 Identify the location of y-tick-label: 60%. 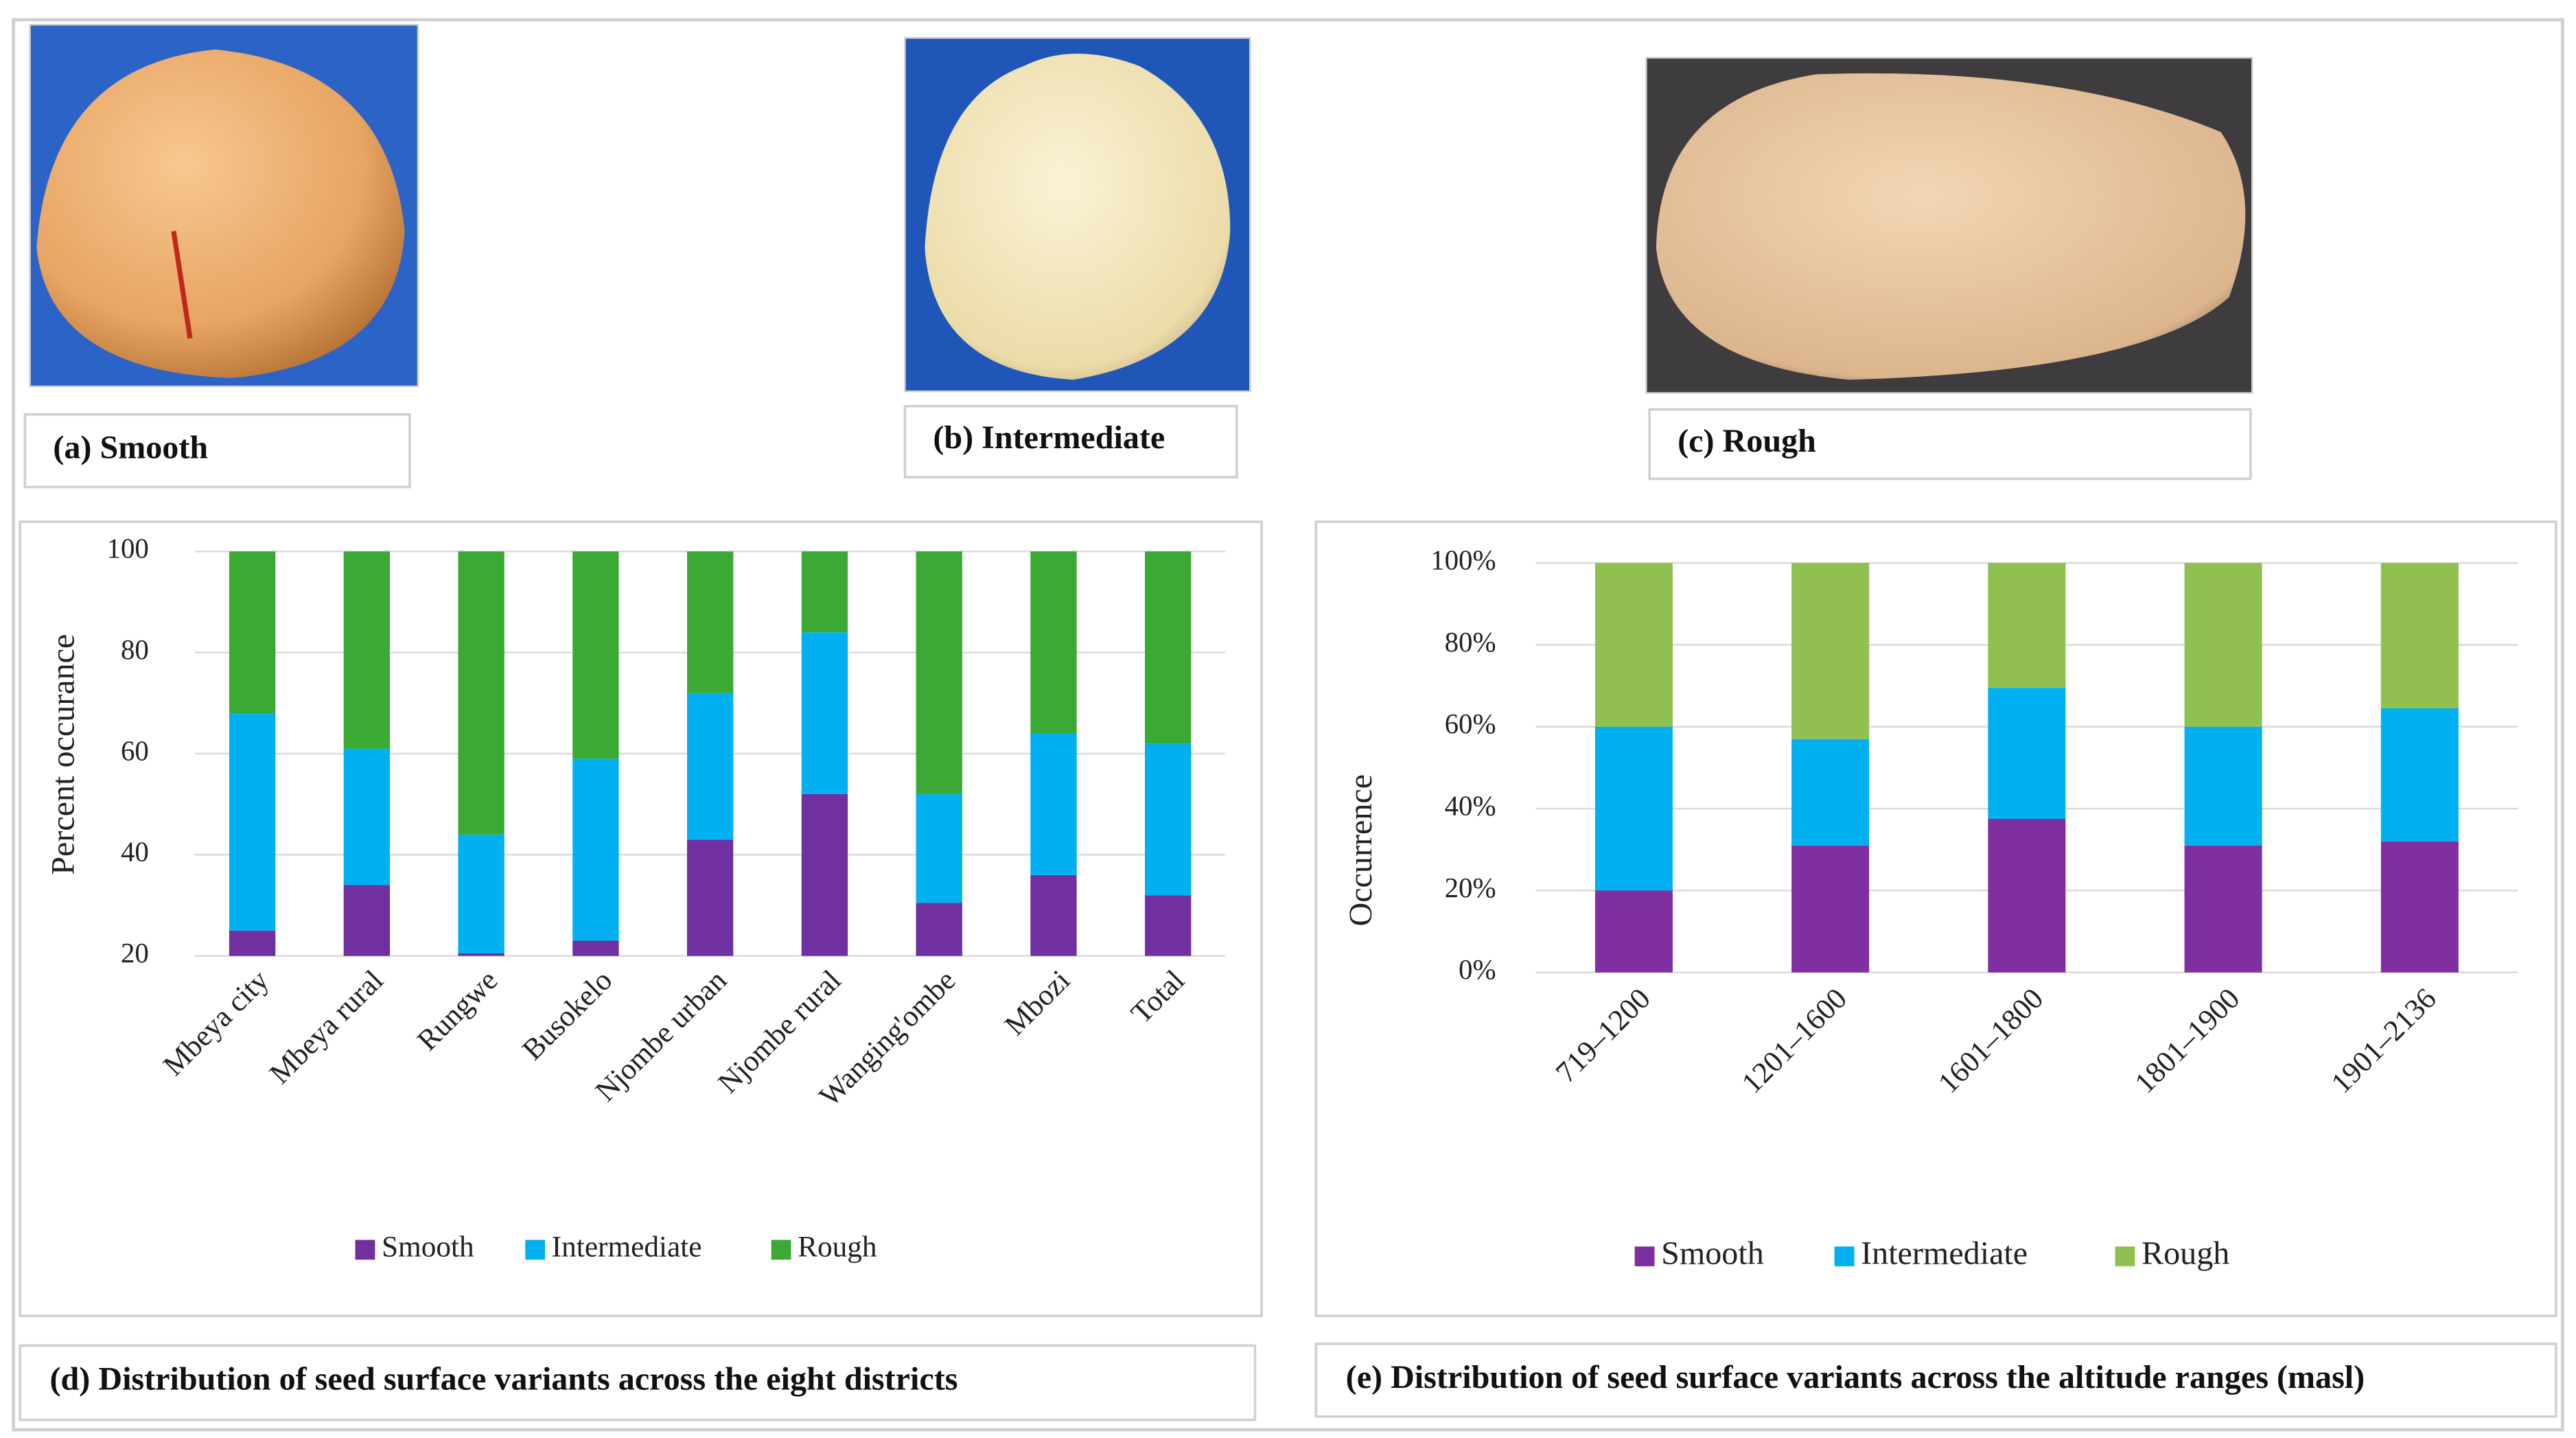
(1471, 723).